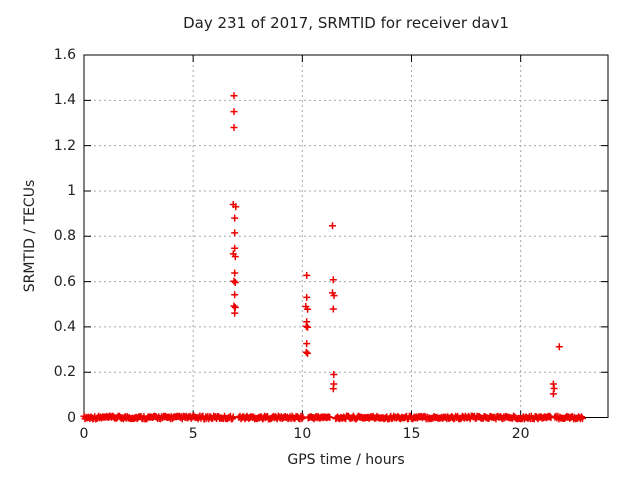 The image size is (640, 480). Describe the element at coordinates (520, 433) in the screenshot. I see `x-tick-label: 20` at that location.